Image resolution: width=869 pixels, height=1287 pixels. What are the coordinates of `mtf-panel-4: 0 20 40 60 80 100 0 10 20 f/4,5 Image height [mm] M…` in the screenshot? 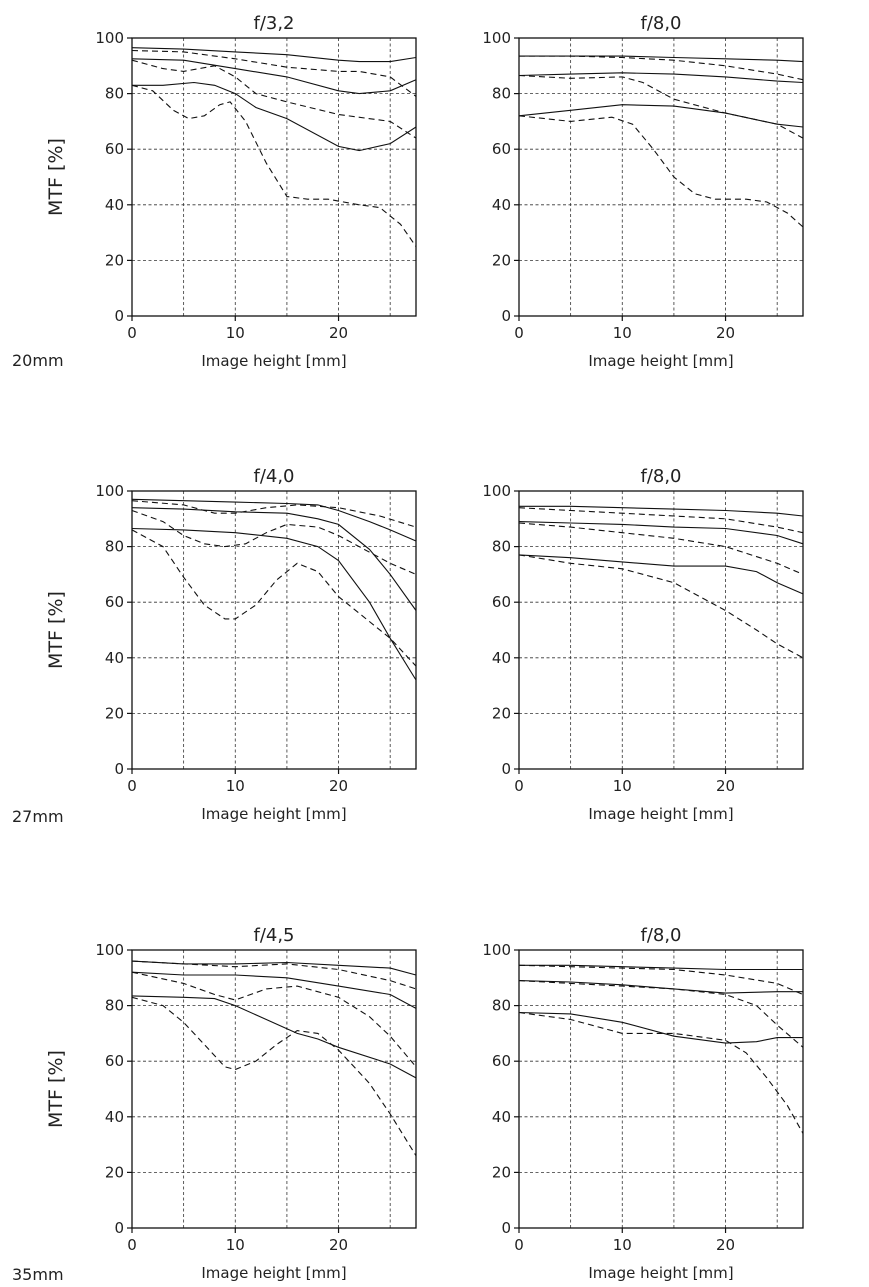 It's located at (231, 1103).